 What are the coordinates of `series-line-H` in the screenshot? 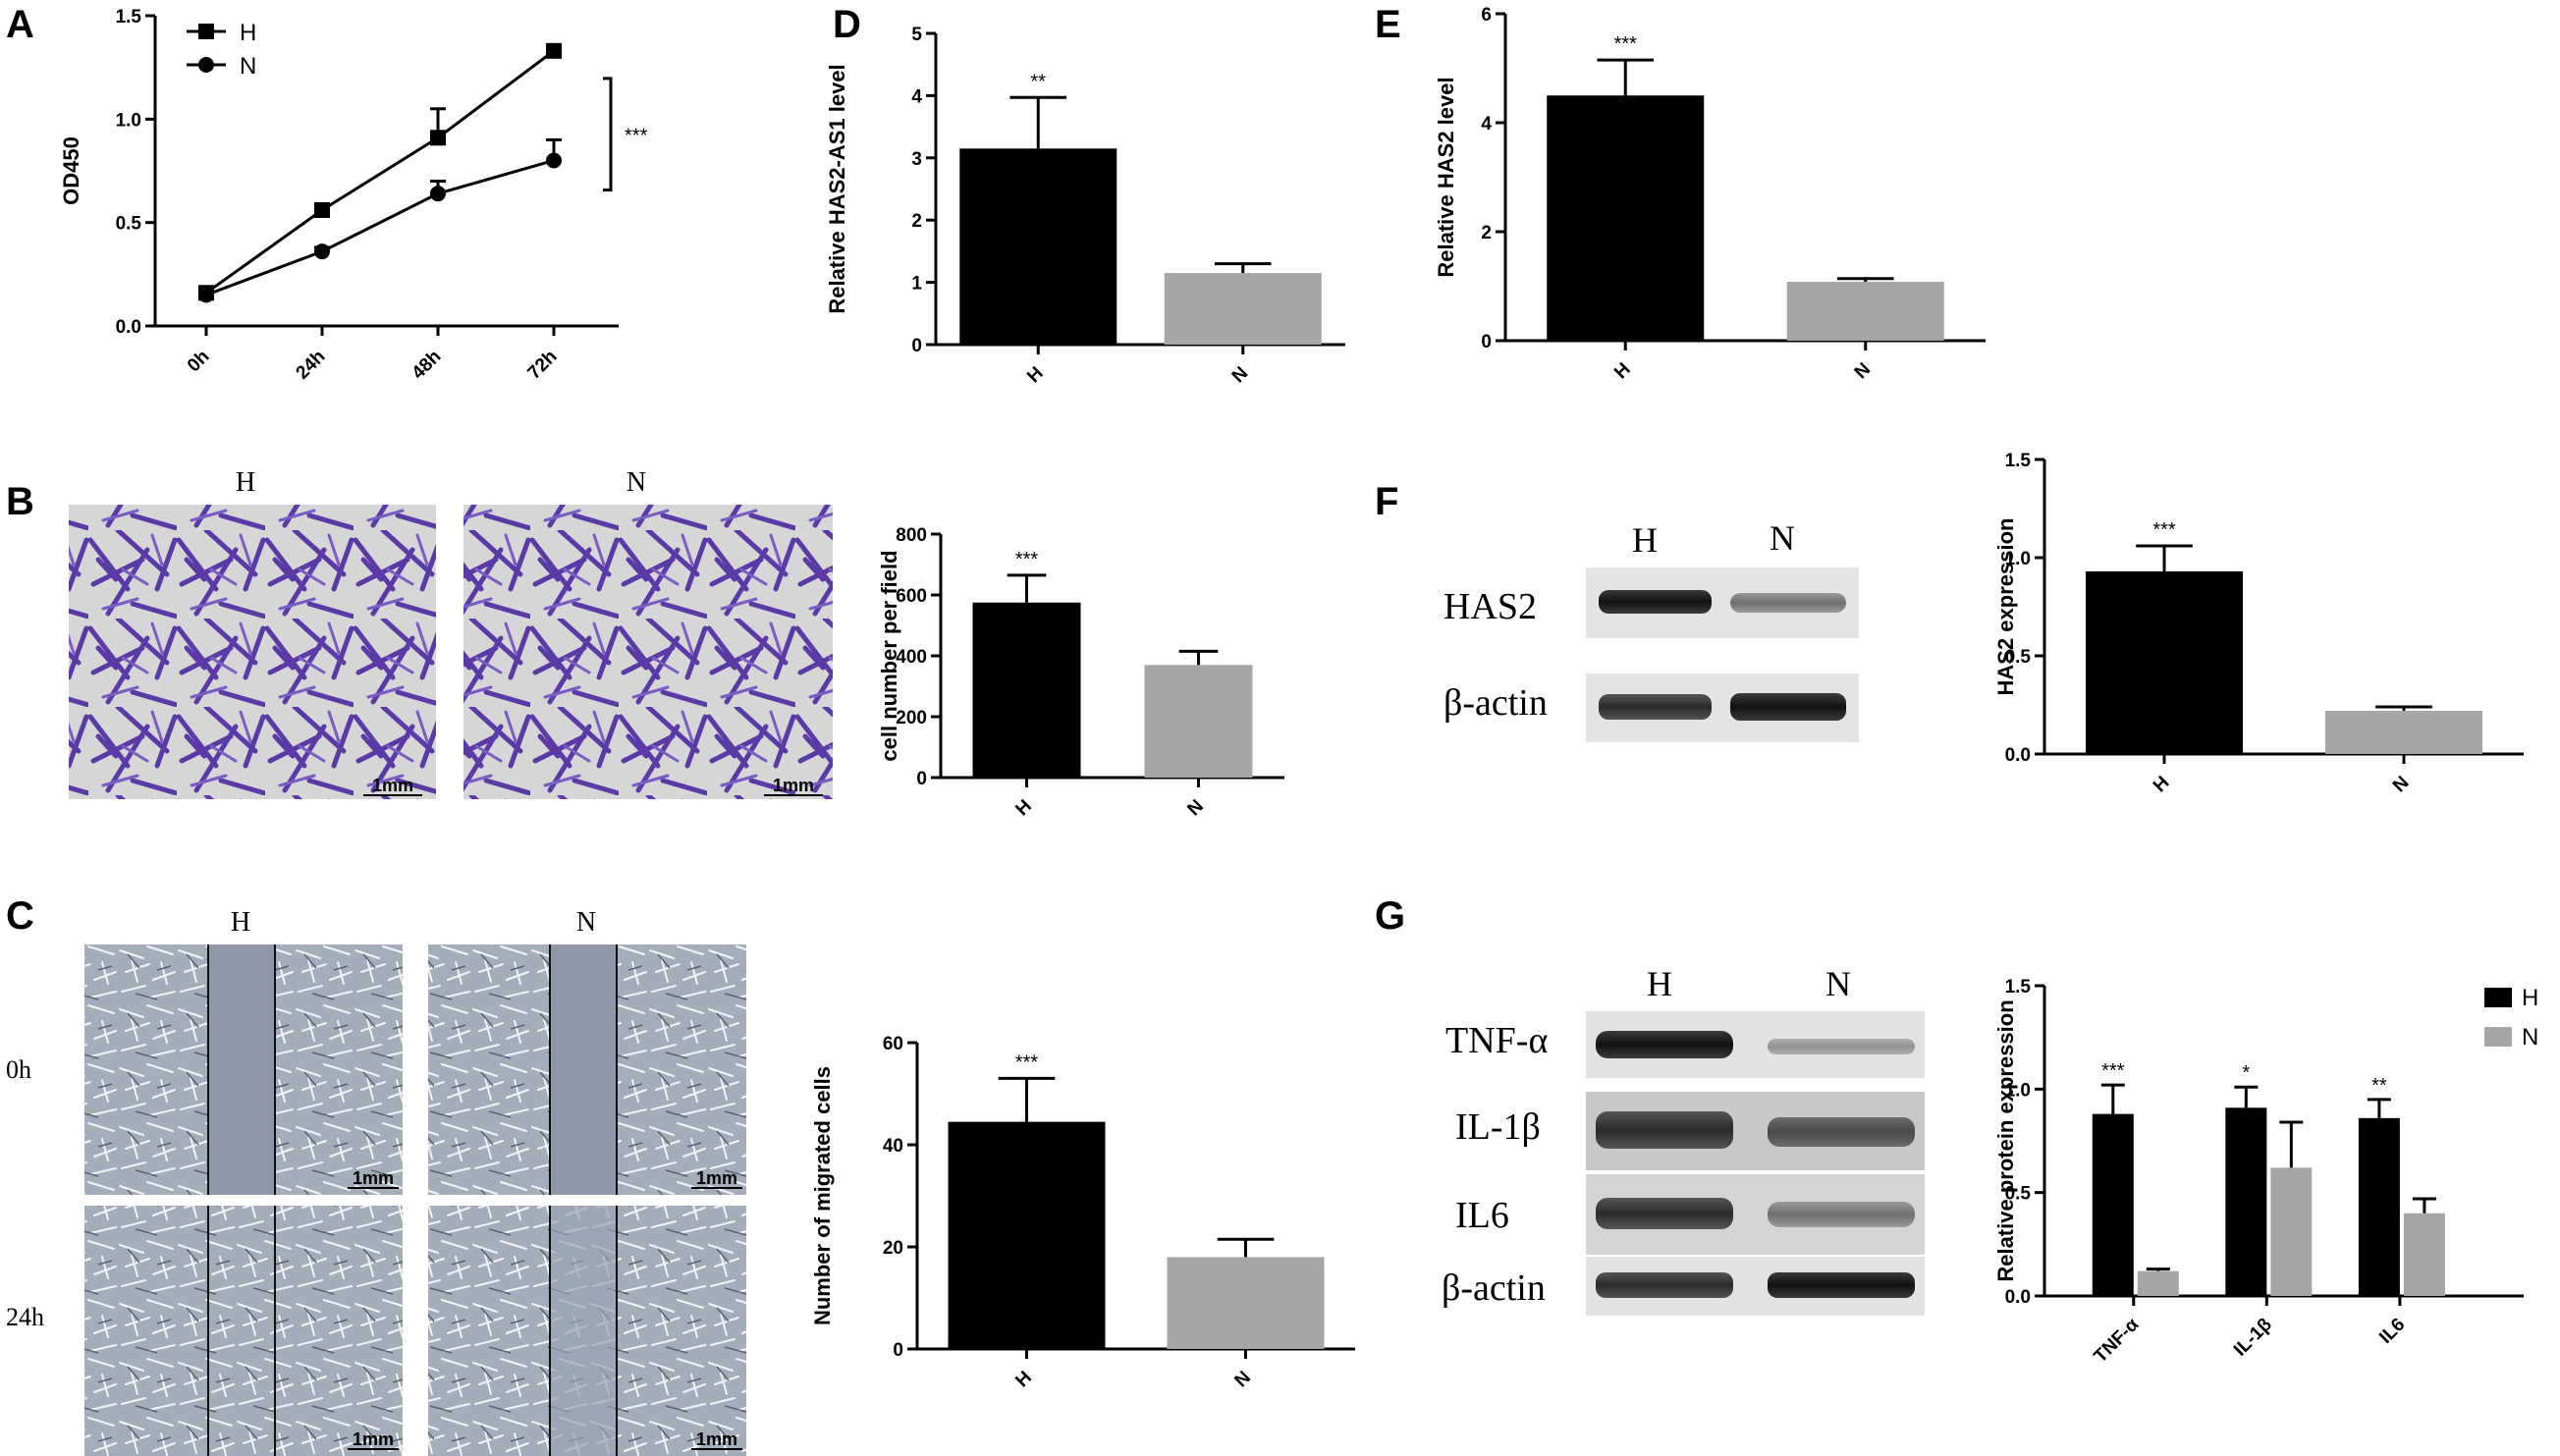 It's located at (380, 172).